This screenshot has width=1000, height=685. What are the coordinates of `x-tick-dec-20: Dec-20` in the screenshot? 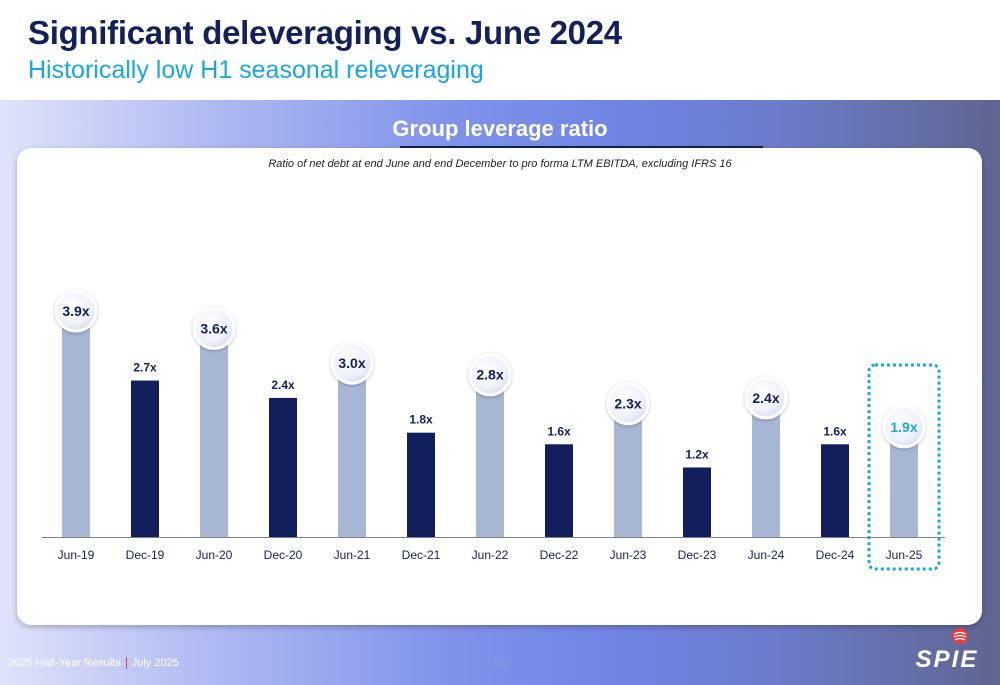 It's located at (283, 555).